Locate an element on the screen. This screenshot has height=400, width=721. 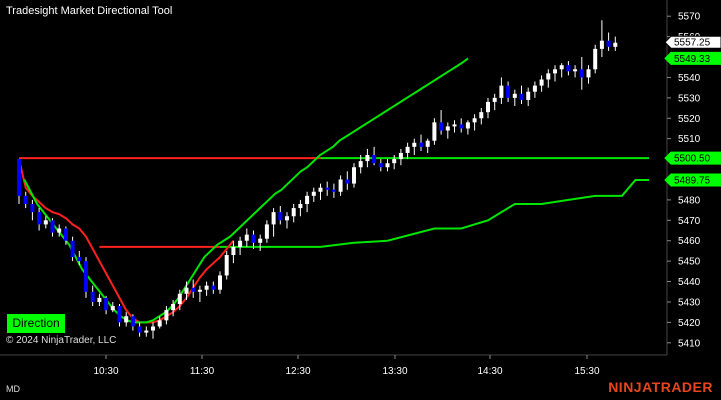
chart-title: Tradesight Market Directional Tool is located at coordinates (89, 11).